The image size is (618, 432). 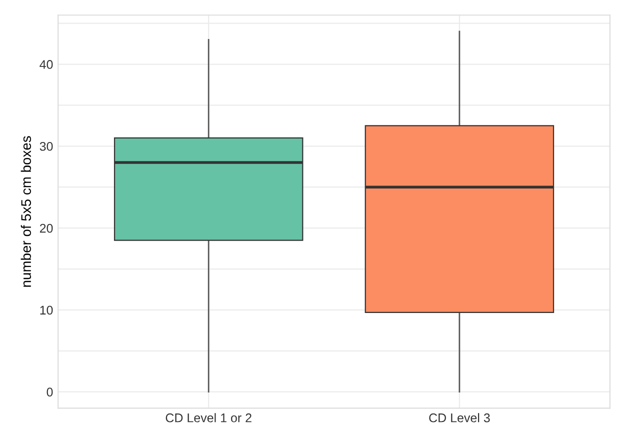 I want to click on y-tick-label: 10, so click(x=46, y=310).